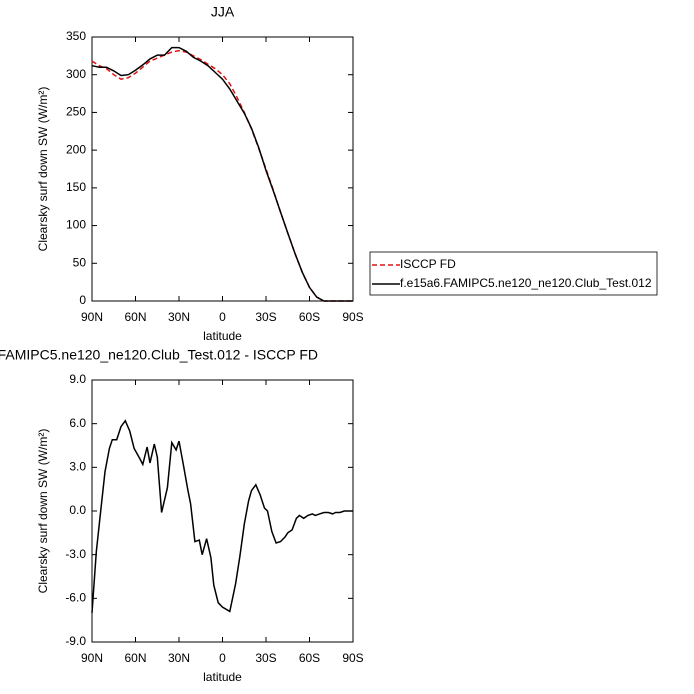  Describe the element at coordinates (77, 467) in the screenshot. I see `y-tick-label: 3.0` at that location.